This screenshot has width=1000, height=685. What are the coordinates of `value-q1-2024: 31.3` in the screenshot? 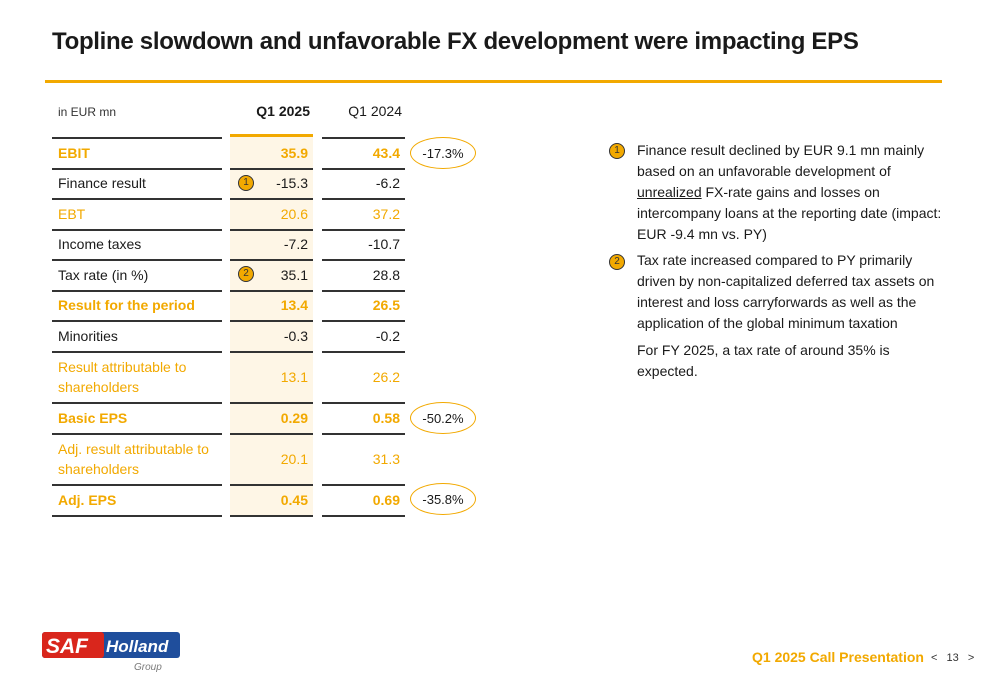 It's located at (386, 459).